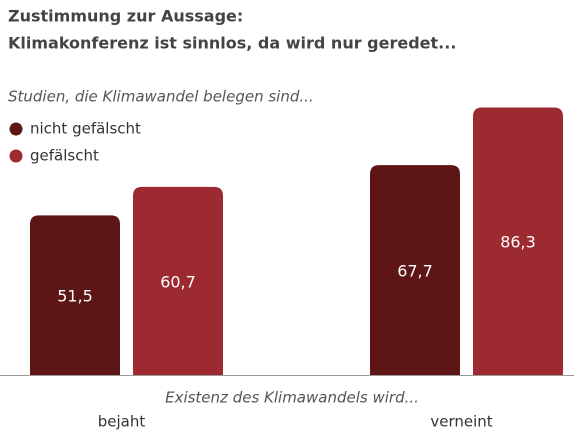 This screenshot has height=434, width=574. Describe the element at coordinates (122, 422) in the screenshot. I see `x-tick-label: bejaht` at that location.